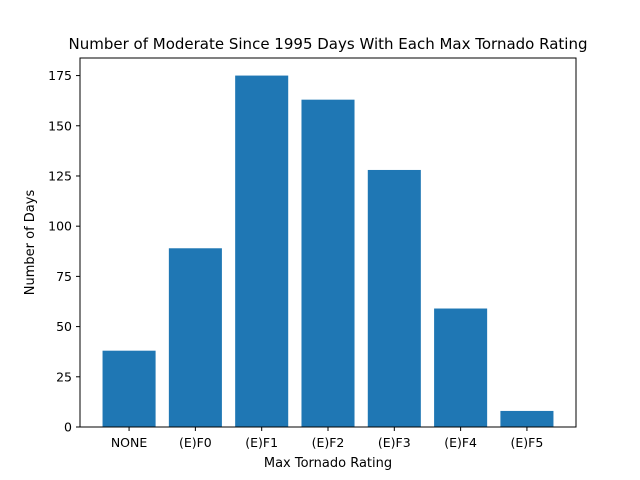  What do you see at coordinates (64, 326) in the screenshot?
I see `y-tick-label: 50` at bounding box center [64, 326].